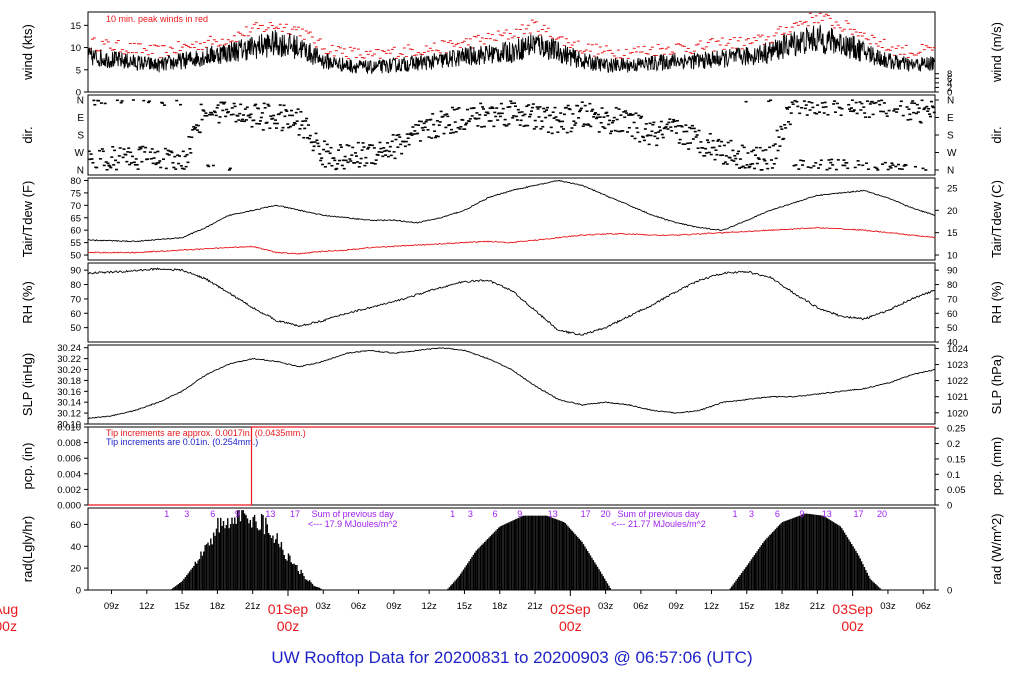 The width and height of the screenshot is (1024, 700). I want to click on solar-hour-label: 20, so click(606, 514).